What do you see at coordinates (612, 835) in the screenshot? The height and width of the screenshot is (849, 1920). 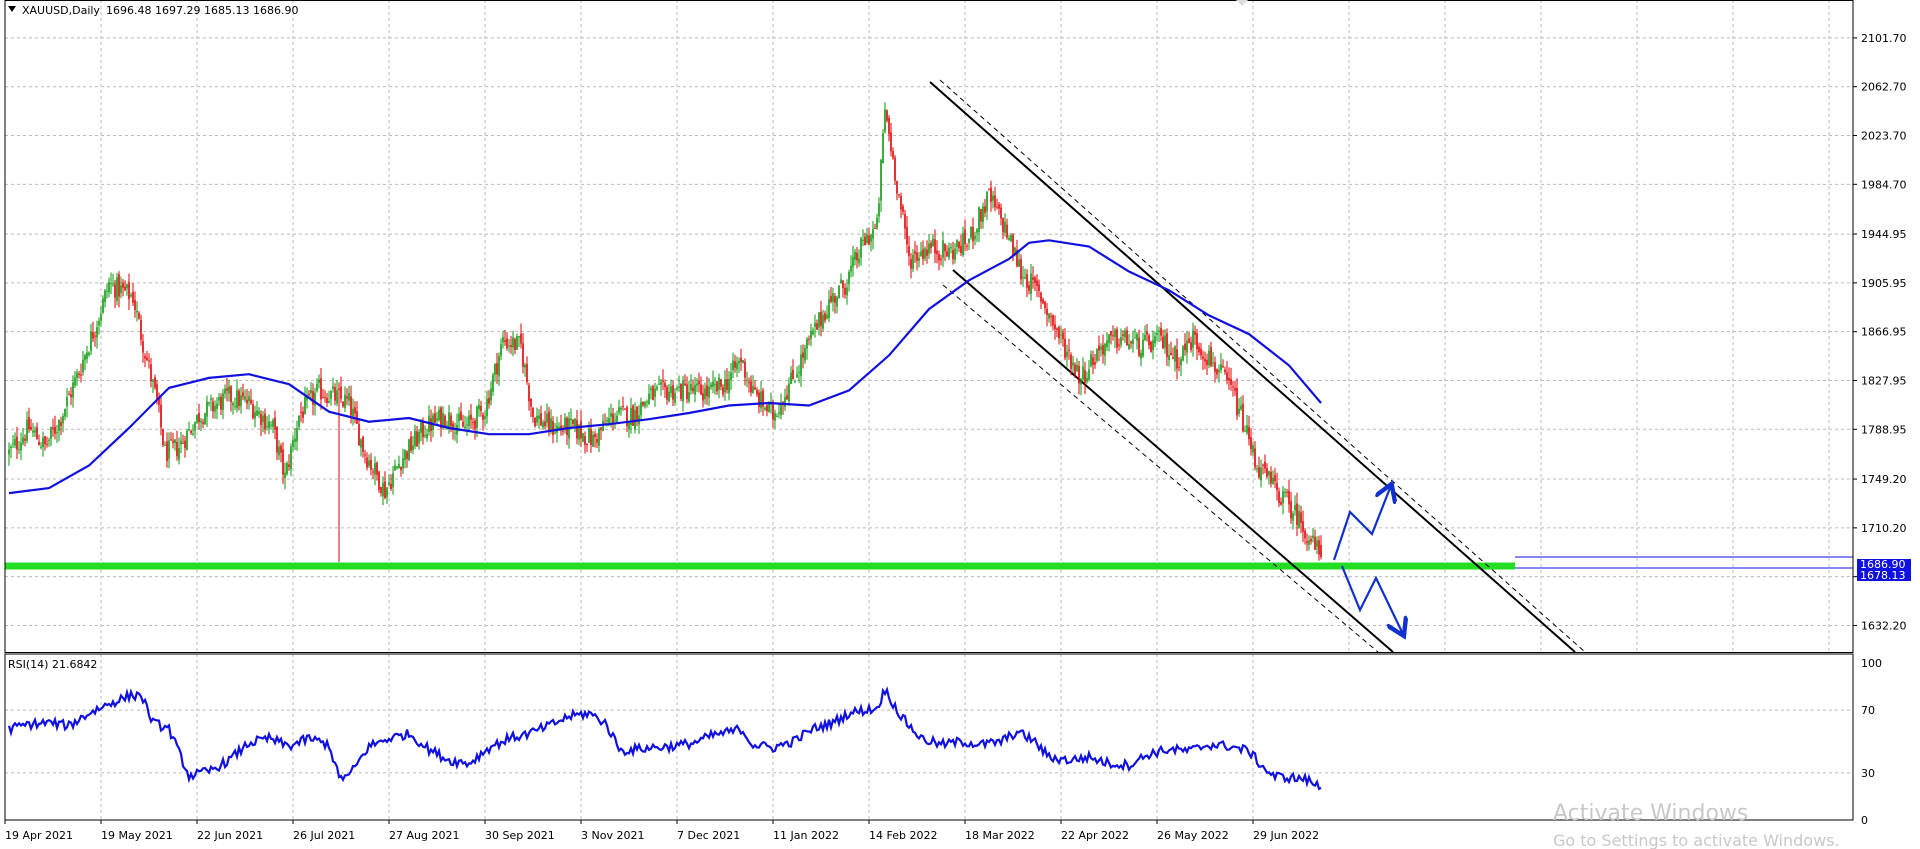 I see `time-tick-label: 3 Nov 2021` at bounding box center [612, 835].